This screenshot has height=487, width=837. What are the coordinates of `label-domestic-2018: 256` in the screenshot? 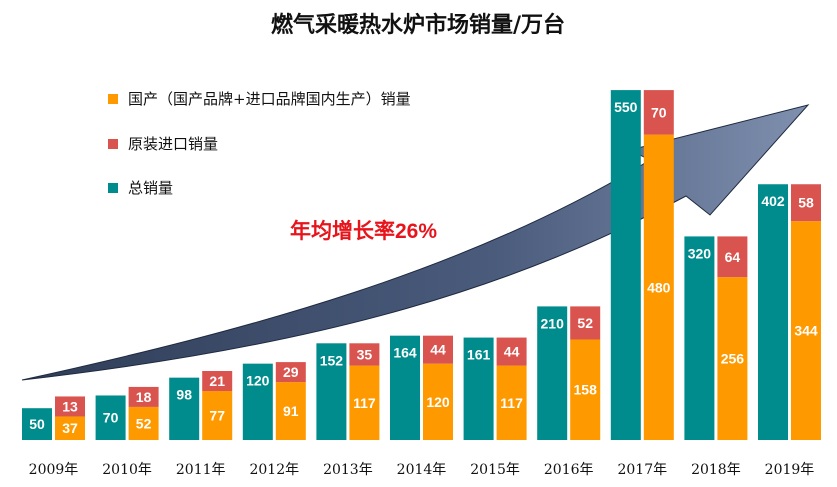 It's located at (733, 359).